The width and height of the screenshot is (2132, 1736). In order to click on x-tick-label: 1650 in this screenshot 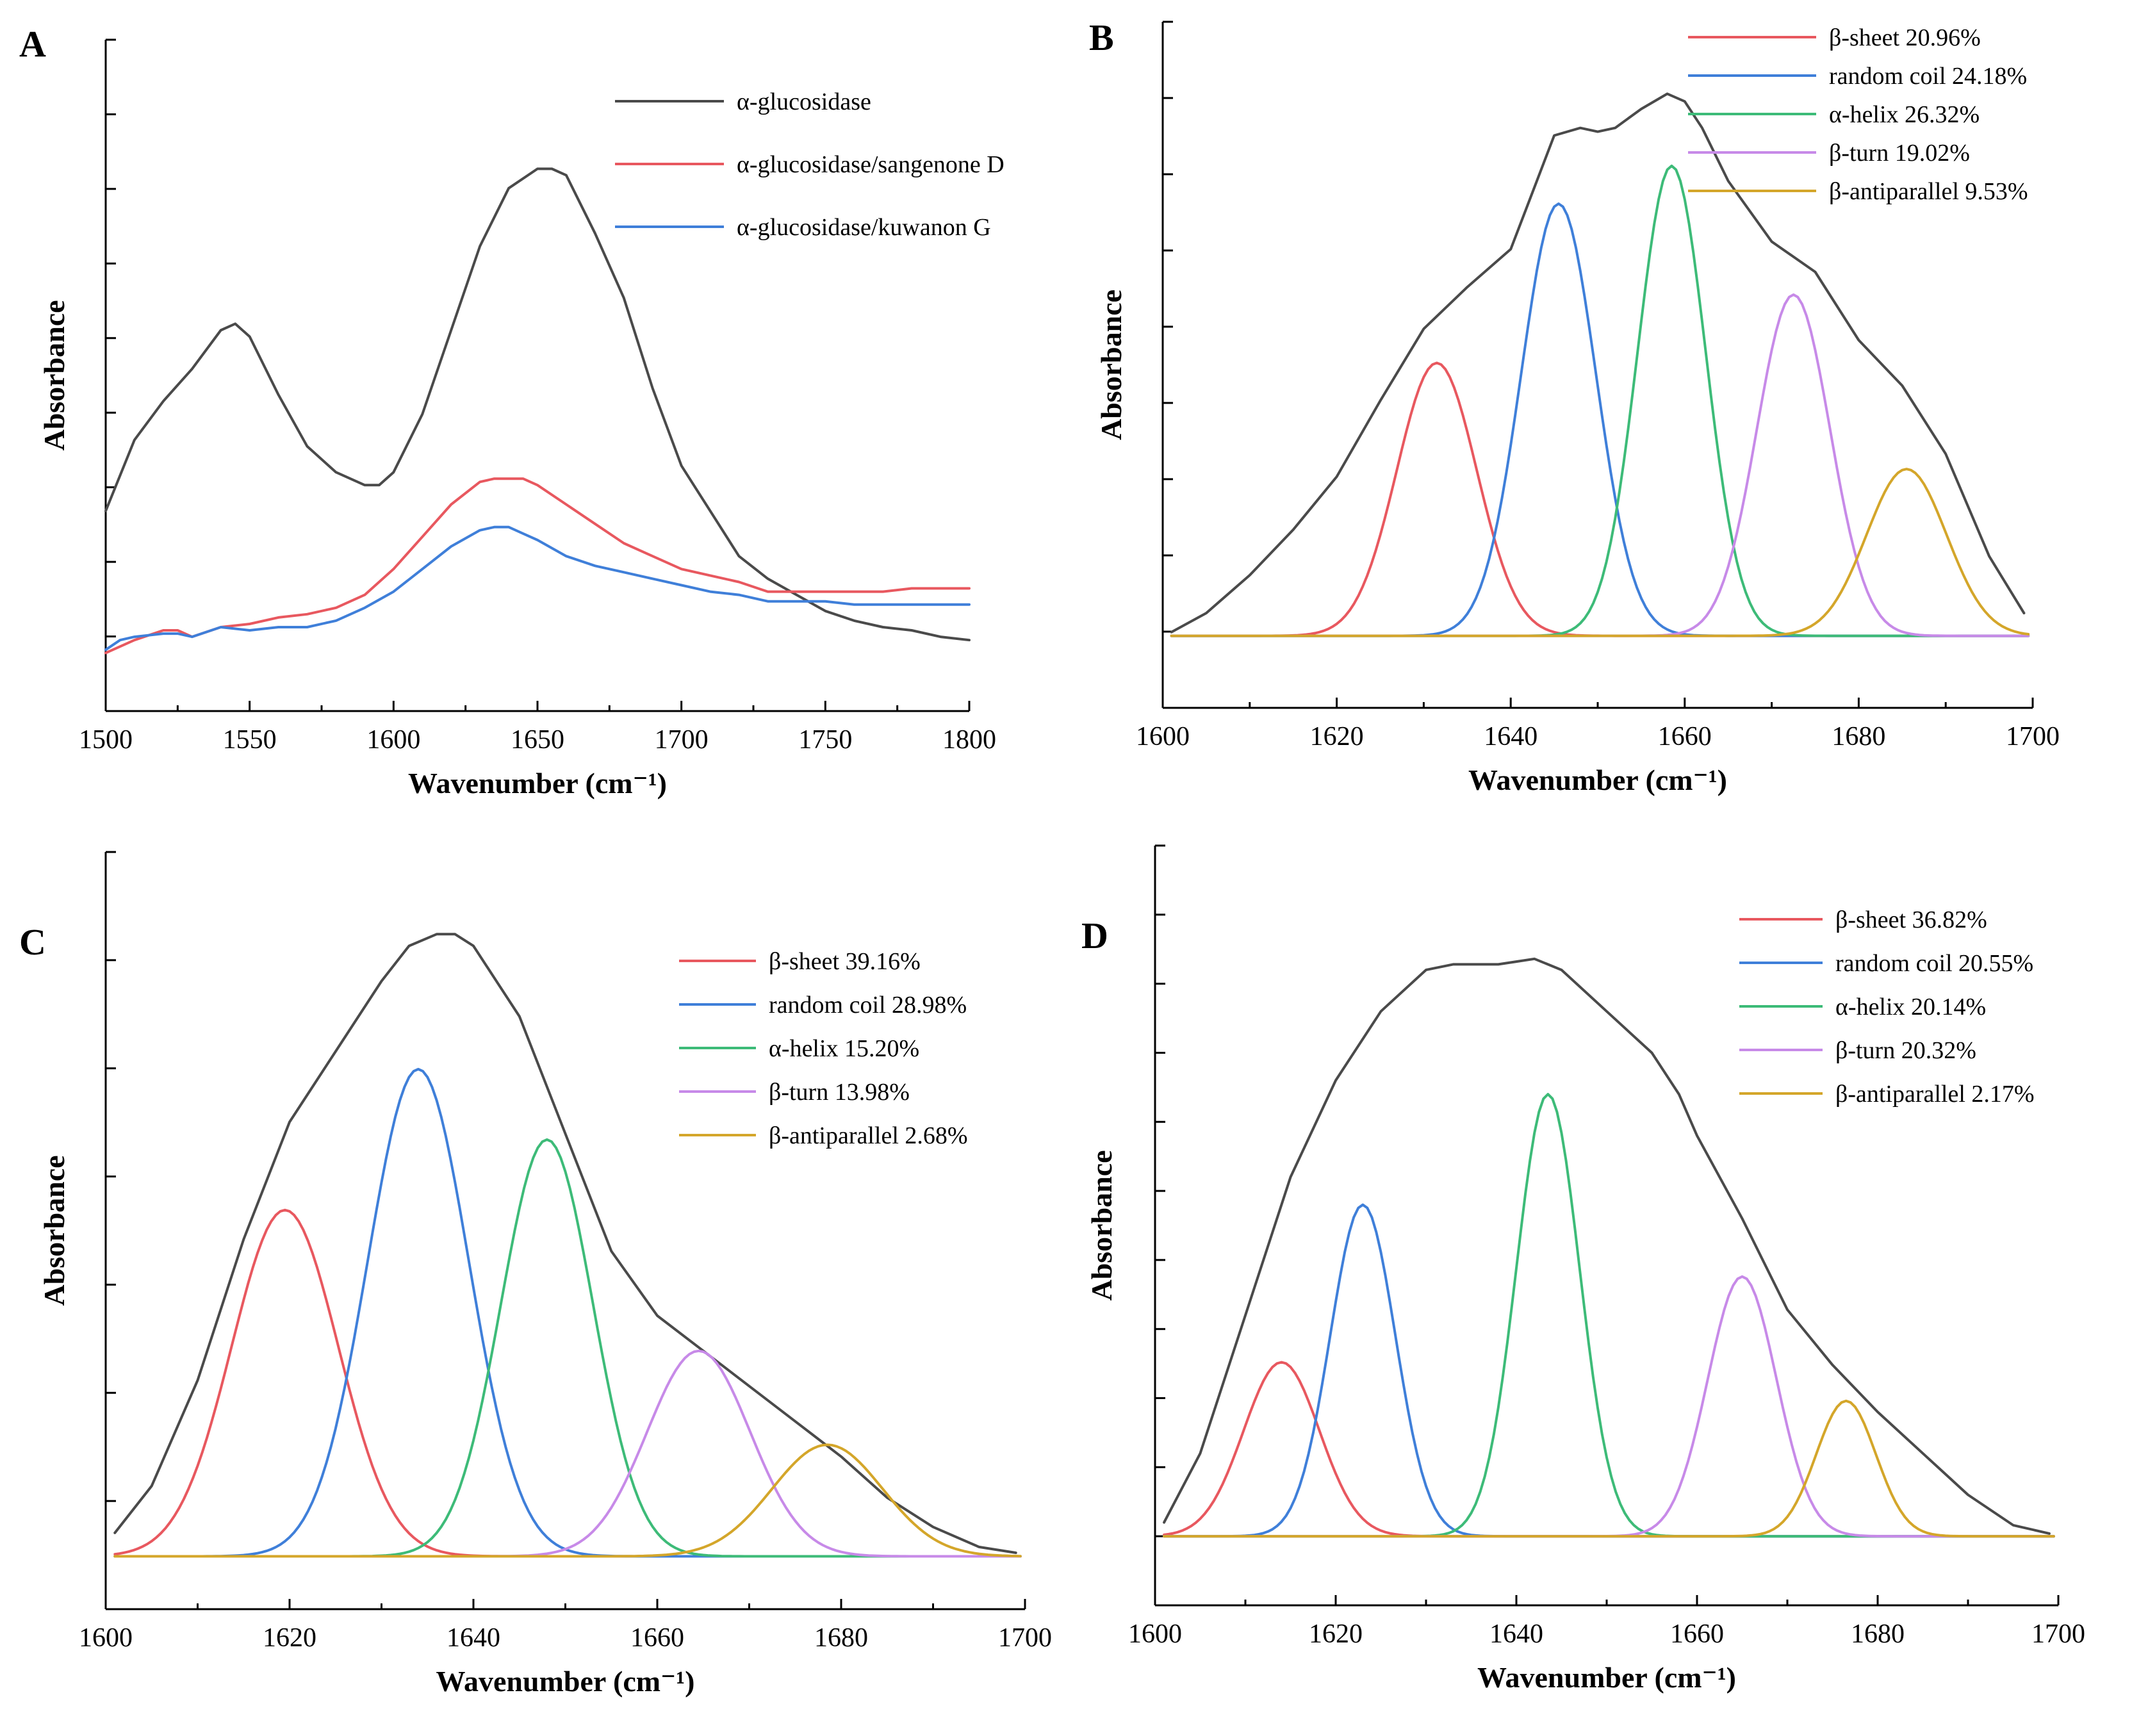, I will do `click(537, 740)`.